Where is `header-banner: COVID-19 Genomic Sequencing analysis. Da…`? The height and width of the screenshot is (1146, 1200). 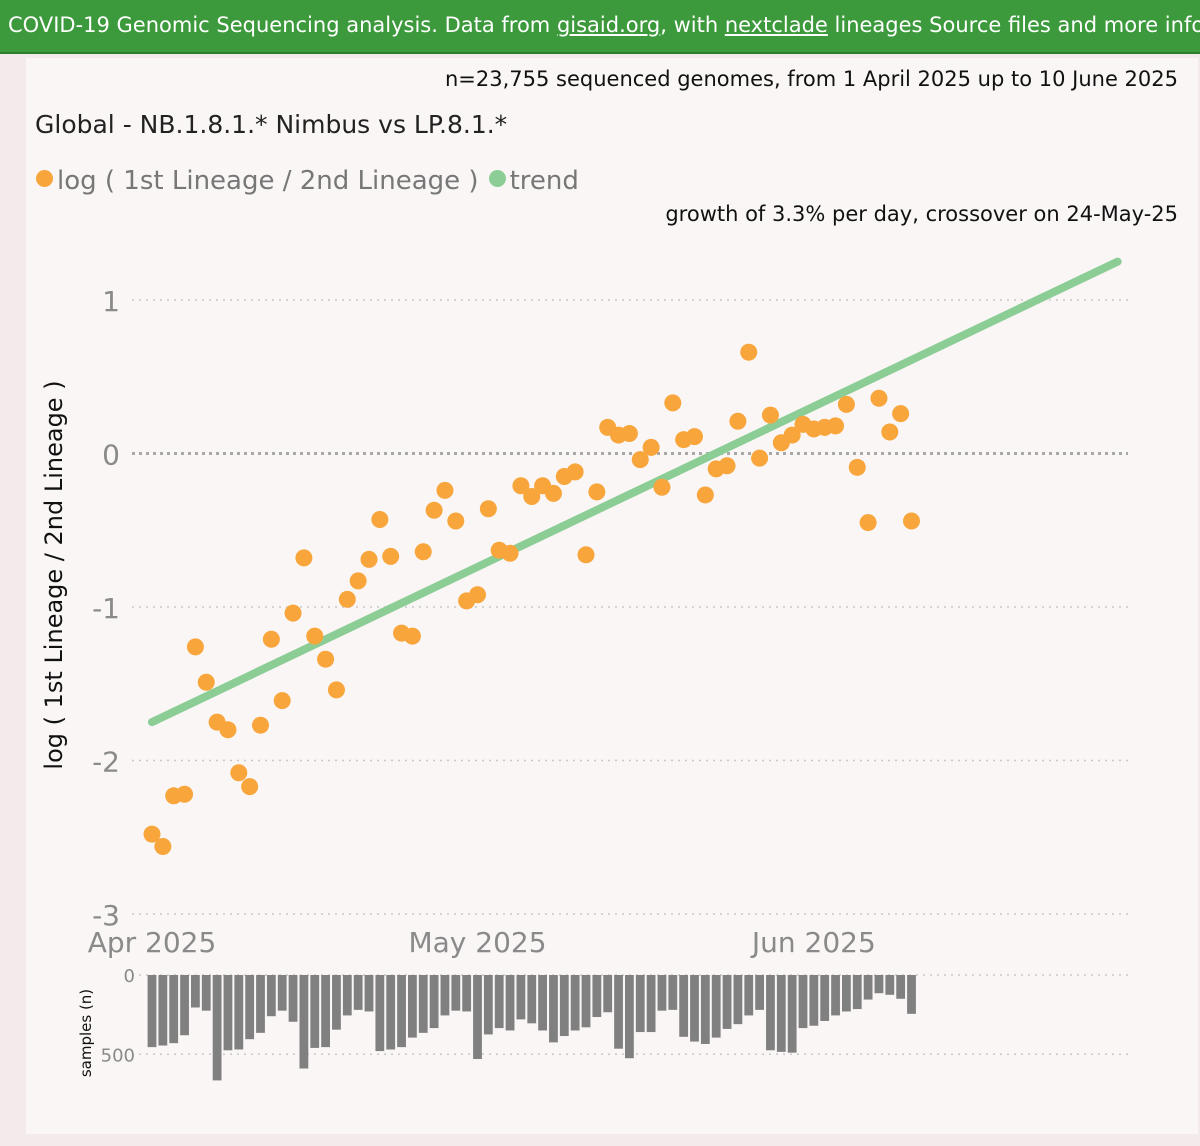 header-banner: COVID-19 Genomic Sequencing analysis. Da… is located at coordinates (600, 27).